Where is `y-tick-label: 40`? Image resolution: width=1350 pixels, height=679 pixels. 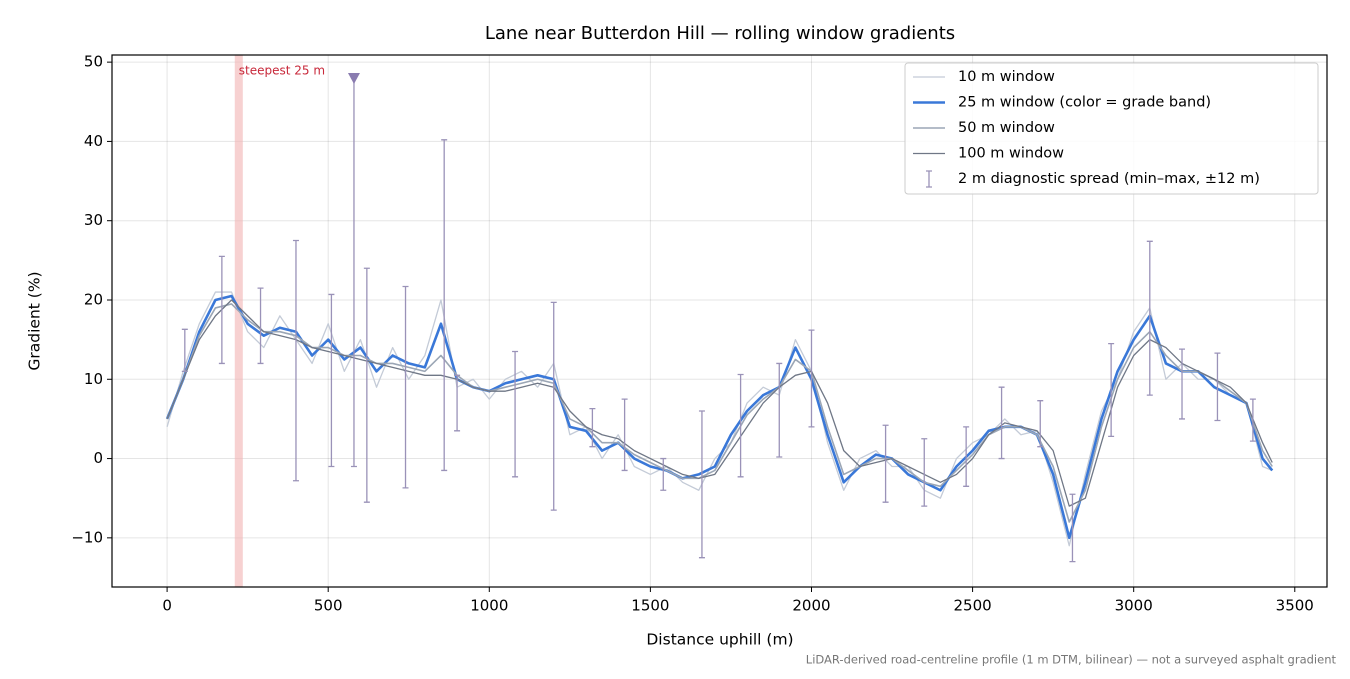
y-tick-label: 40 is located at coordinates (93, 141).